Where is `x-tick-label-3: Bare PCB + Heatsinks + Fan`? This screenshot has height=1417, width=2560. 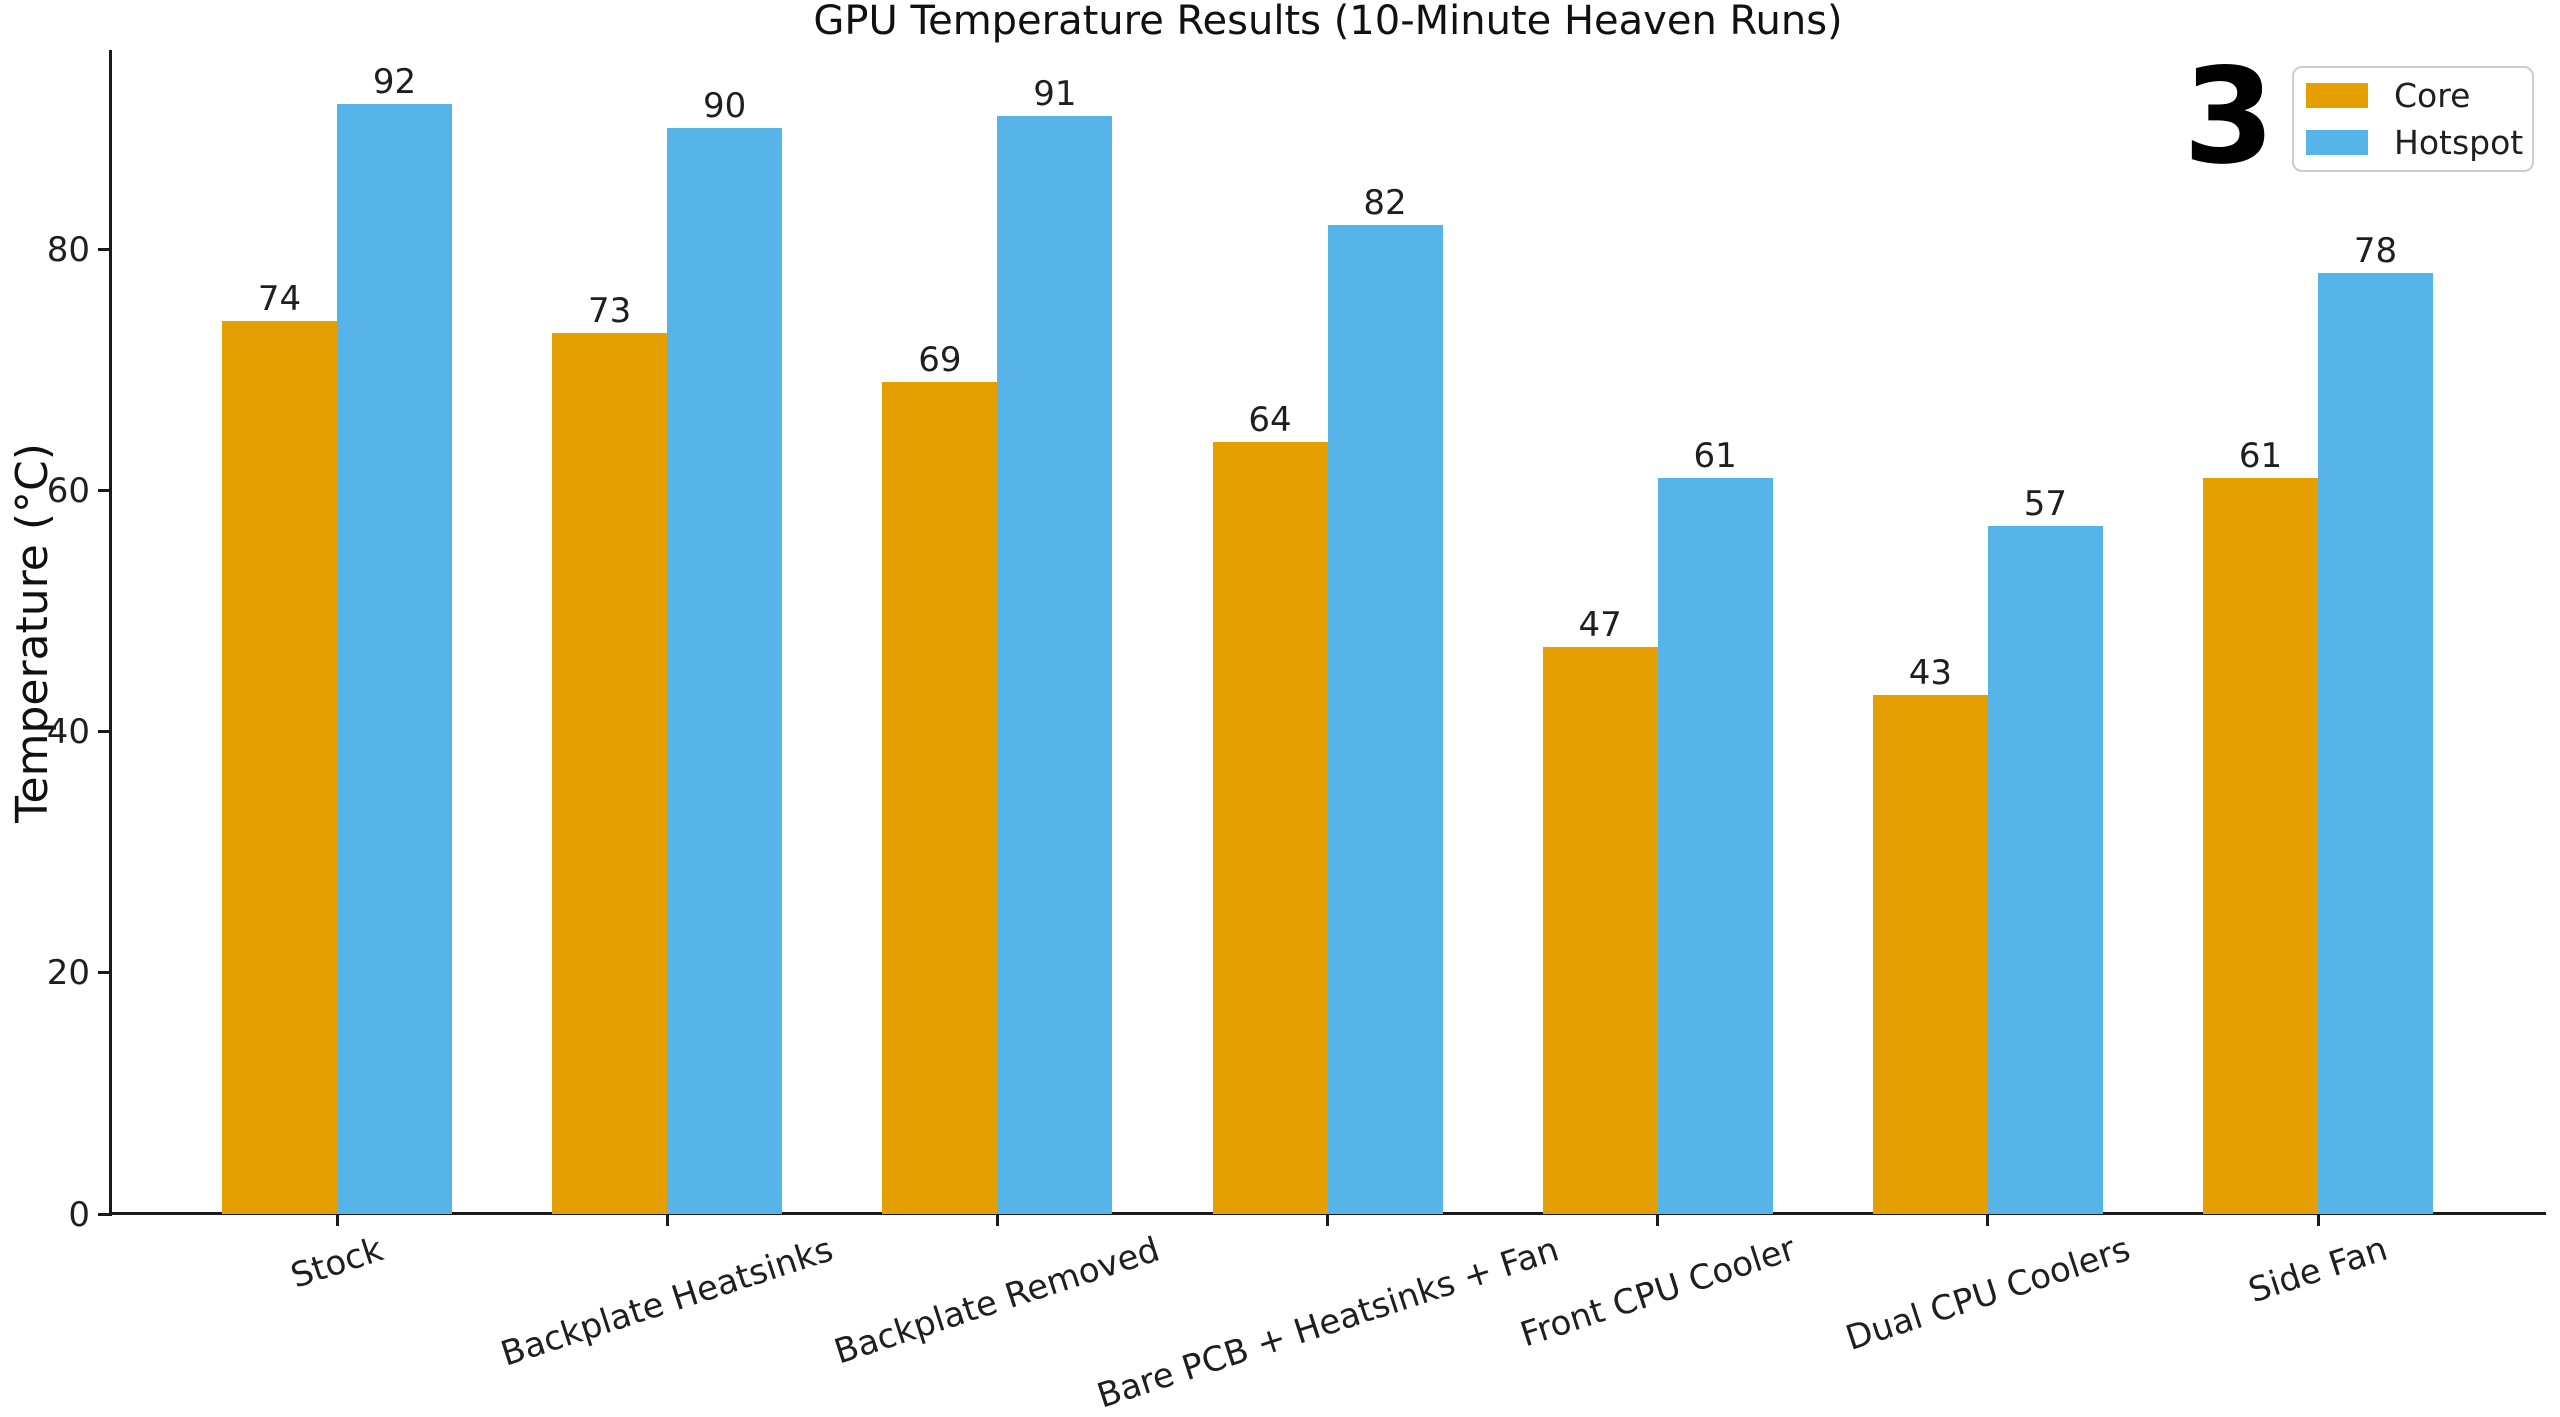
x-tick-label-3: Bare PCB + Heatsinks + Fan is located at coordinates (1327, 1323).